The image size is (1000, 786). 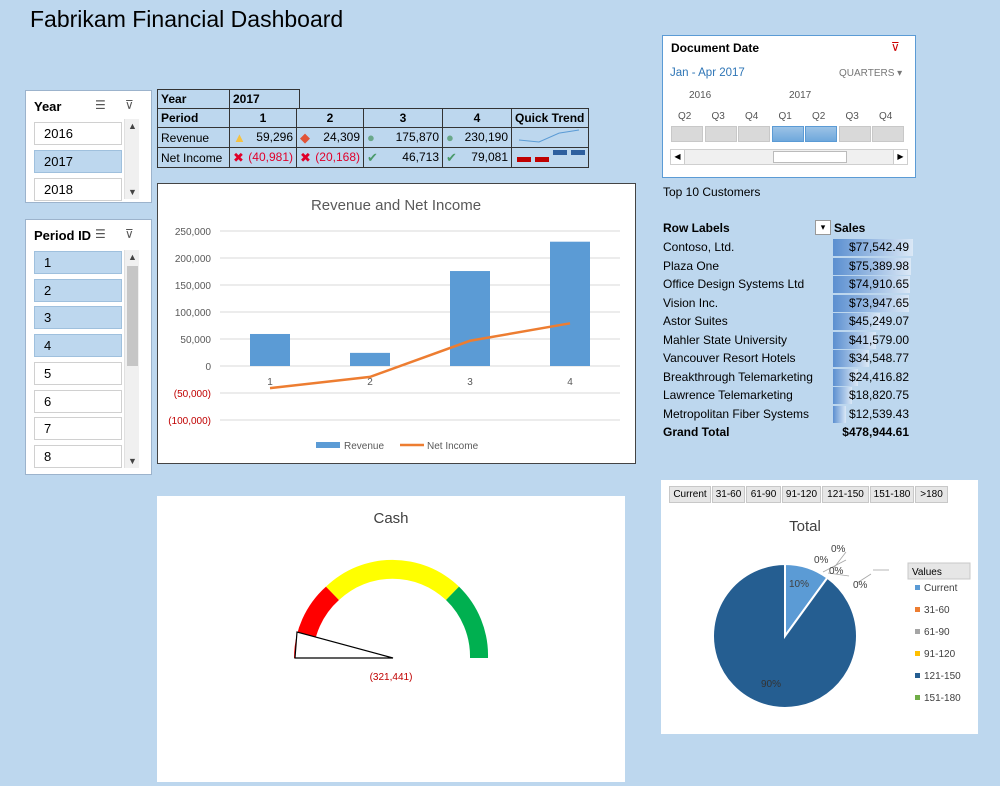 I want to click on period-item-5: 6, so click(x=78, y=401).